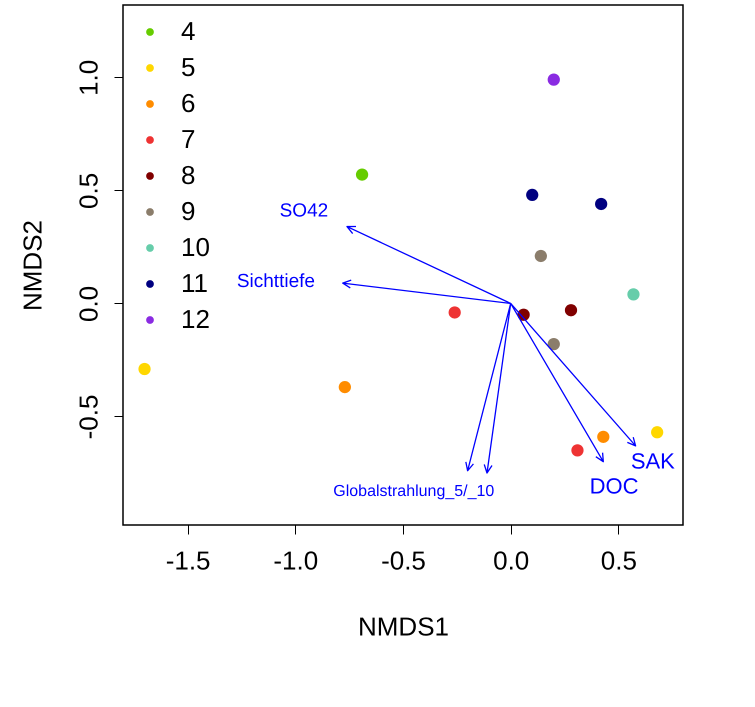 The image size is (755, 707). I want to click on y-axis-title: NMDS2, so click(33, 266).